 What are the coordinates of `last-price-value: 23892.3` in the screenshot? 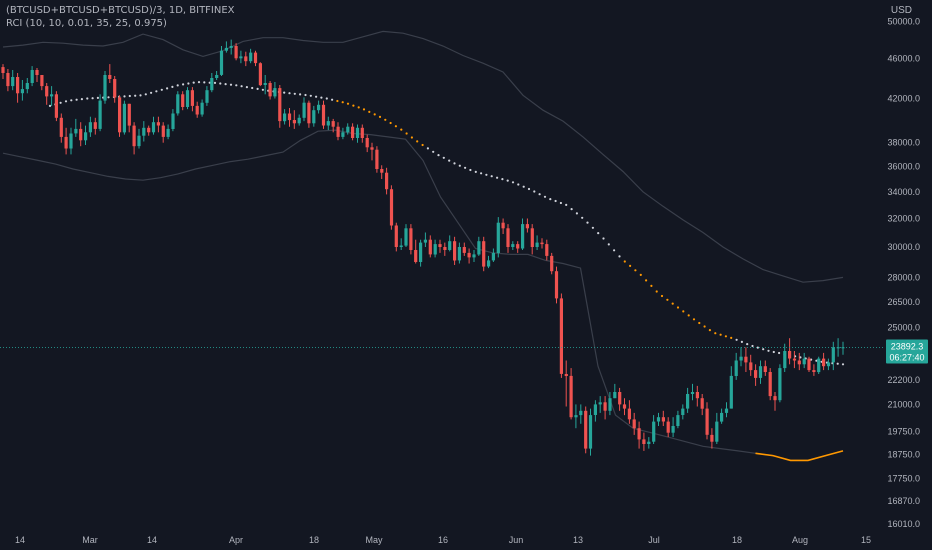 It's located at (907, 347).